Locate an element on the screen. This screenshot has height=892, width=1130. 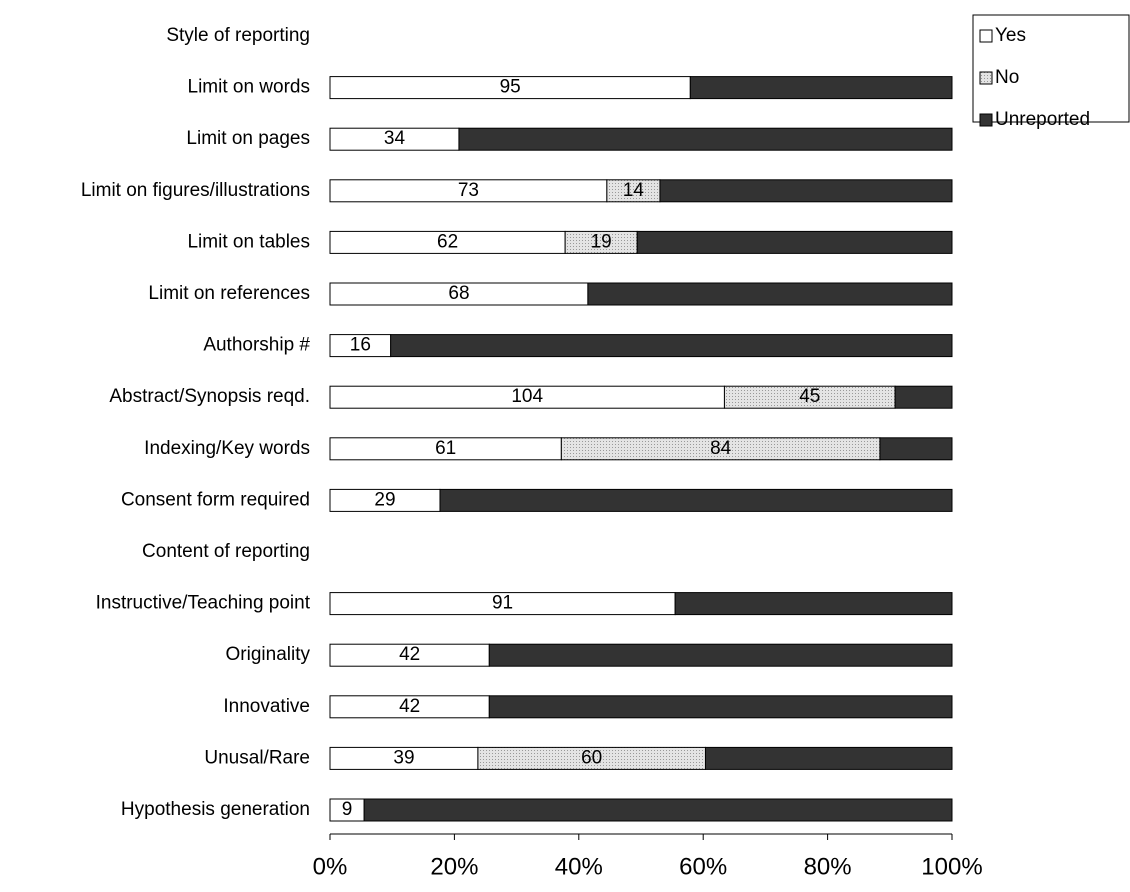
y-tick-label: Limit on figures/illustrations is located at coordinates (195, 190).